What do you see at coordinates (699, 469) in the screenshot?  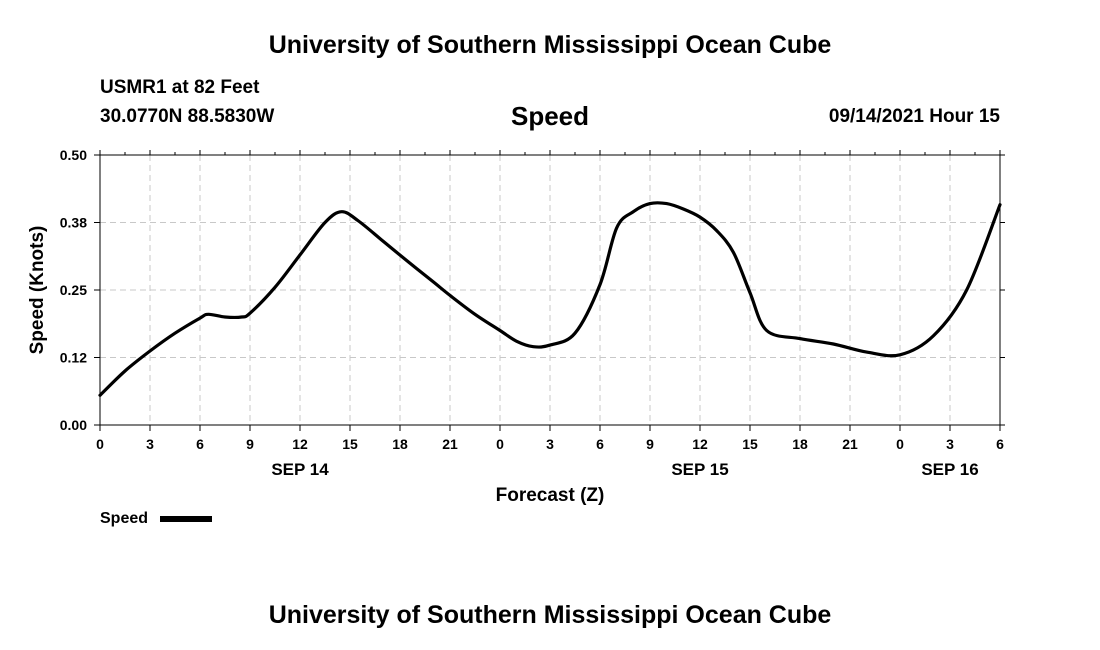 I see `x-date-label: SEP 15` at bounding box center [699, 469].